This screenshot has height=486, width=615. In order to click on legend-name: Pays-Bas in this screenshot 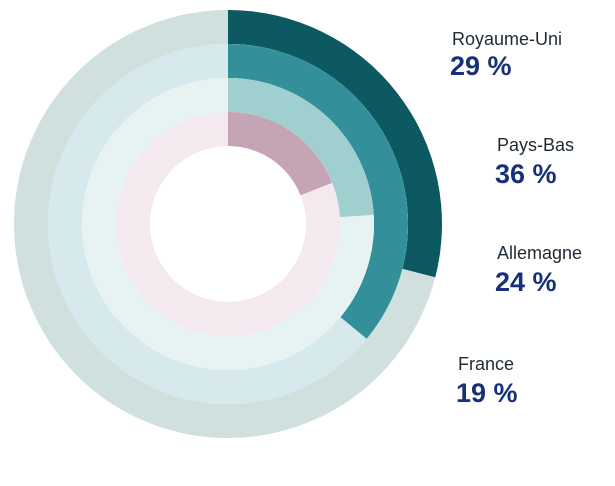, I will do `click(535, 145)`.